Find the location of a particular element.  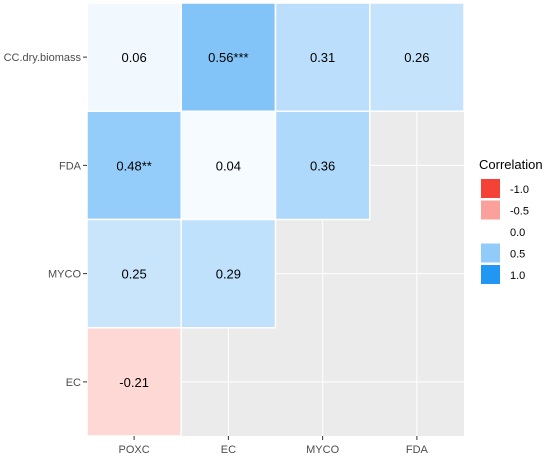

x-tick-label: MYCO is located at coordinates (322, 450).